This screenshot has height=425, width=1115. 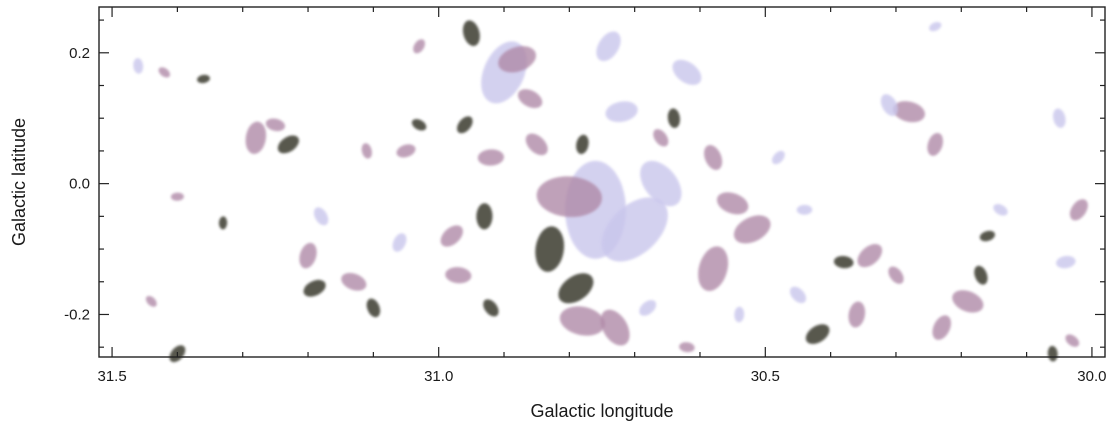 What do you see at coordinates (77, 315) in the screenshot?
I see `y-tick-label: -0.2` at bounding box center [77, 315].